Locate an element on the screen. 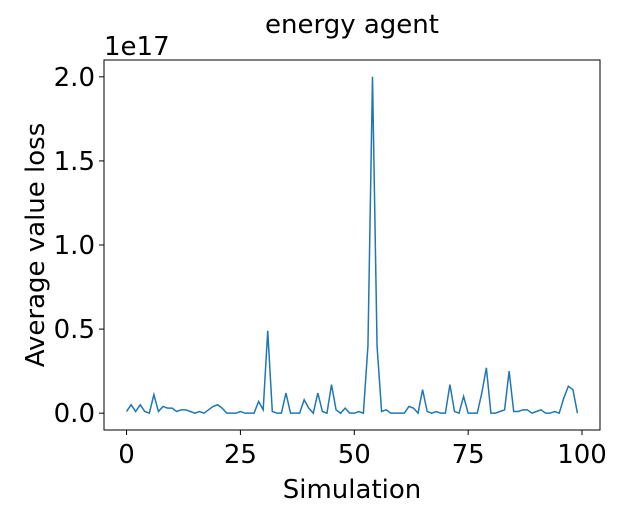  x-axis-label: Simulation is located at coordinates (352, 490).